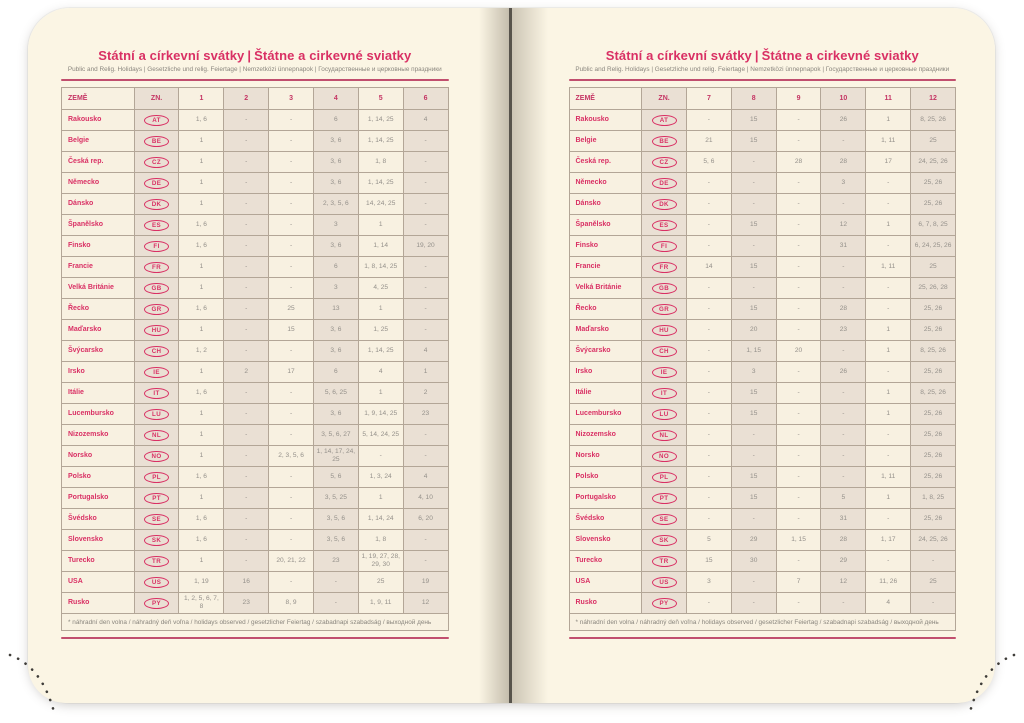  I want to click on column-header: 4, so click(335, 98).